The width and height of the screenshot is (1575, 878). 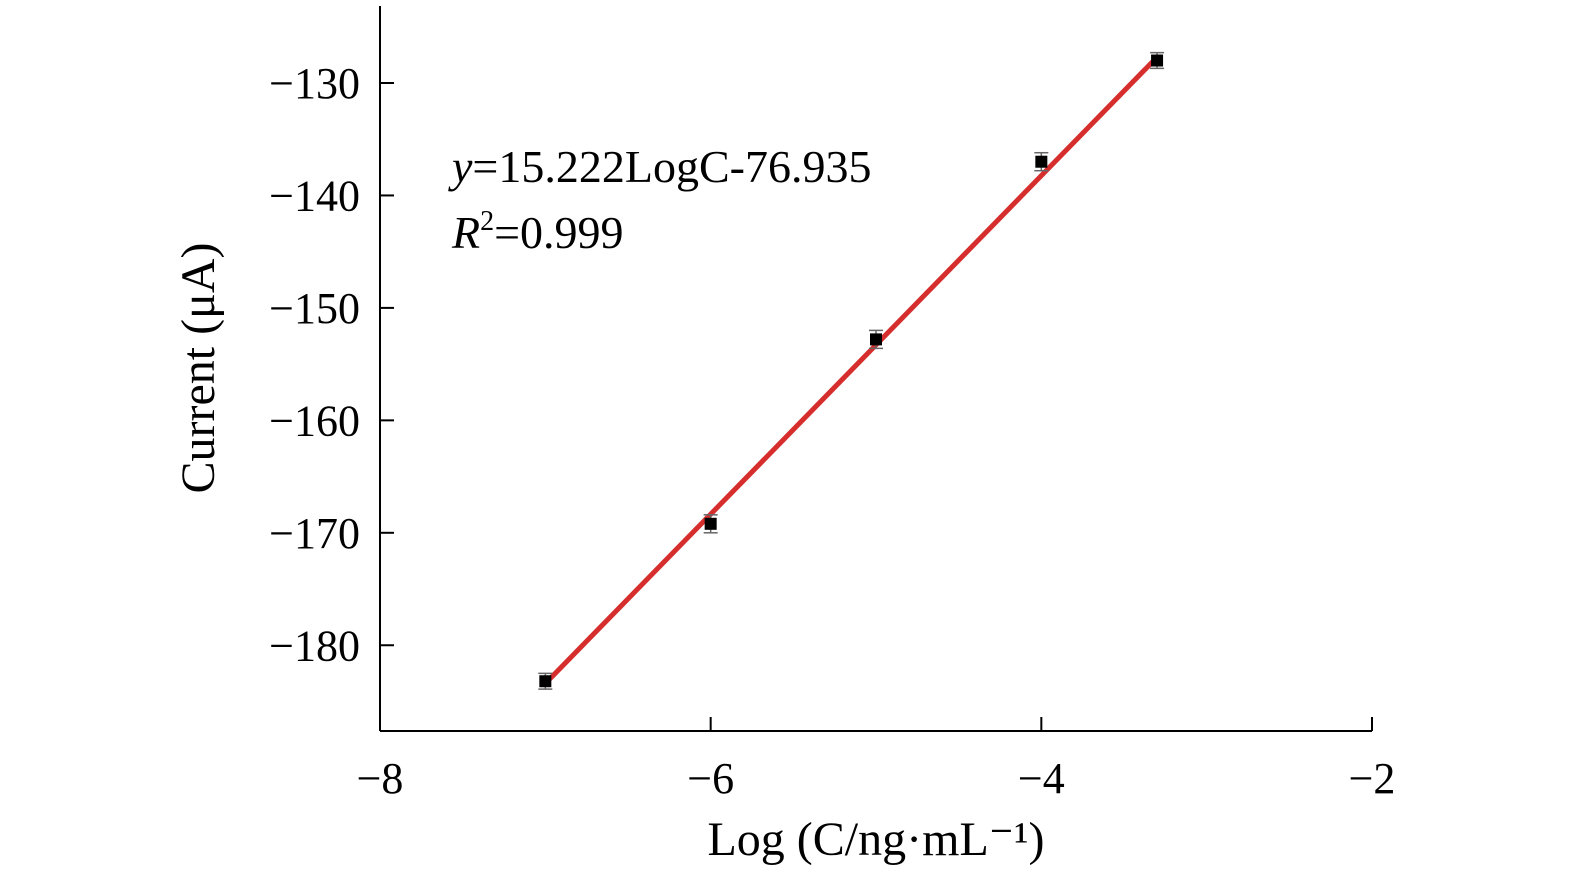 I want to click on y-tick-label: −170, so click(x=314, y=533).